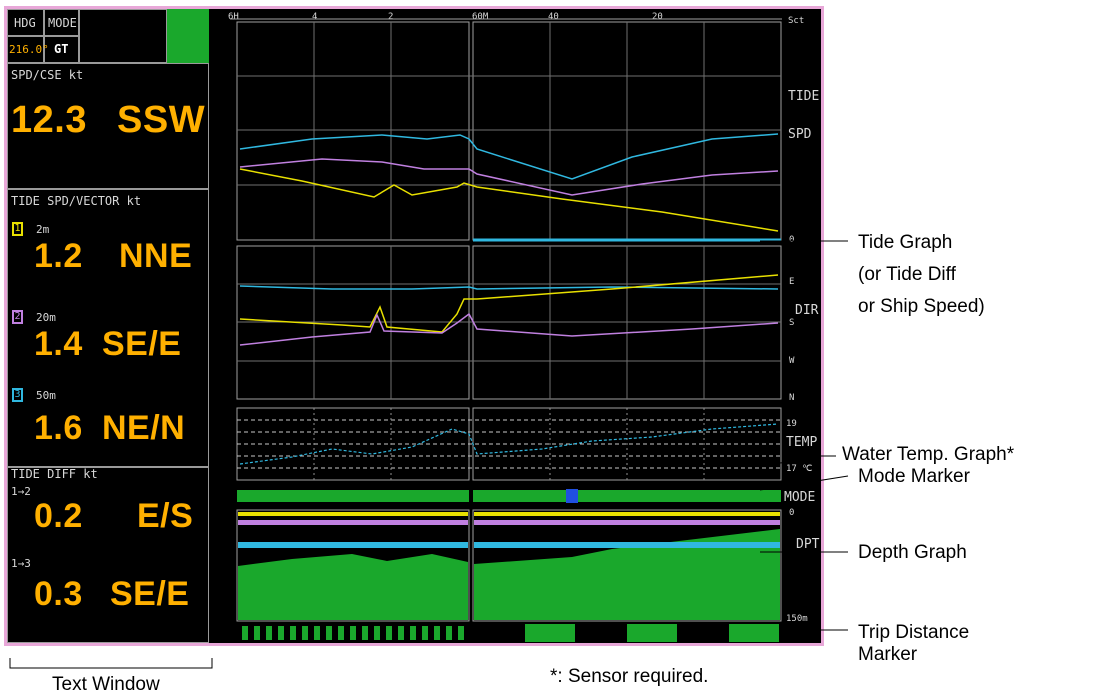  Describe the element at coordinates (108, 126) in the screenshot. I see `spd-cse-box` at that location.